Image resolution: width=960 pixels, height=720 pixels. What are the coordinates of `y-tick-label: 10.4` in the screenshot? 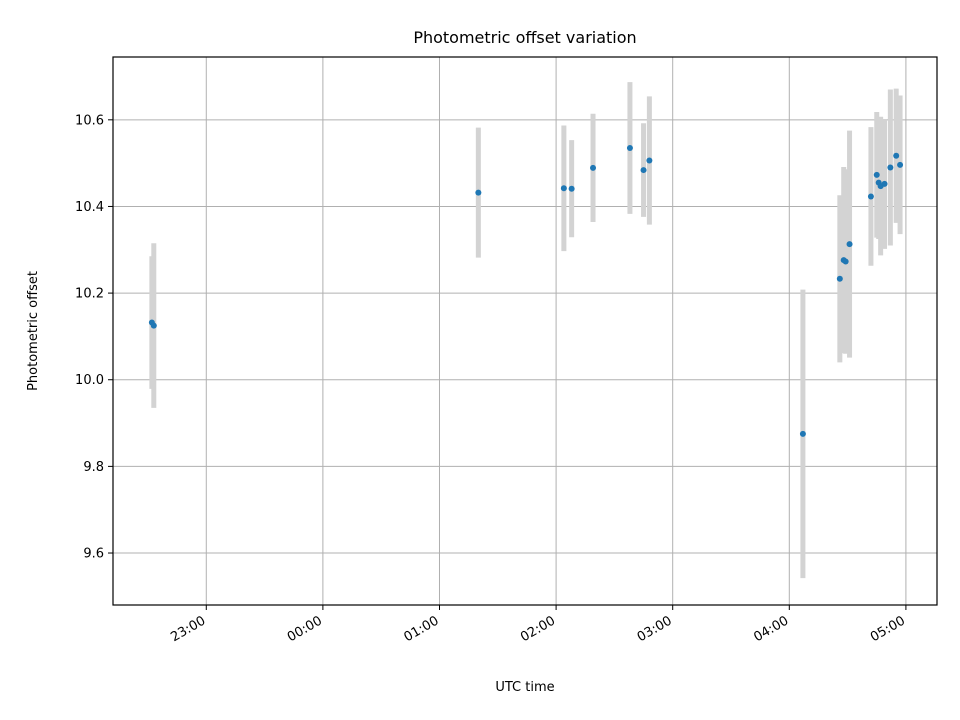 It's located at (89, 207).